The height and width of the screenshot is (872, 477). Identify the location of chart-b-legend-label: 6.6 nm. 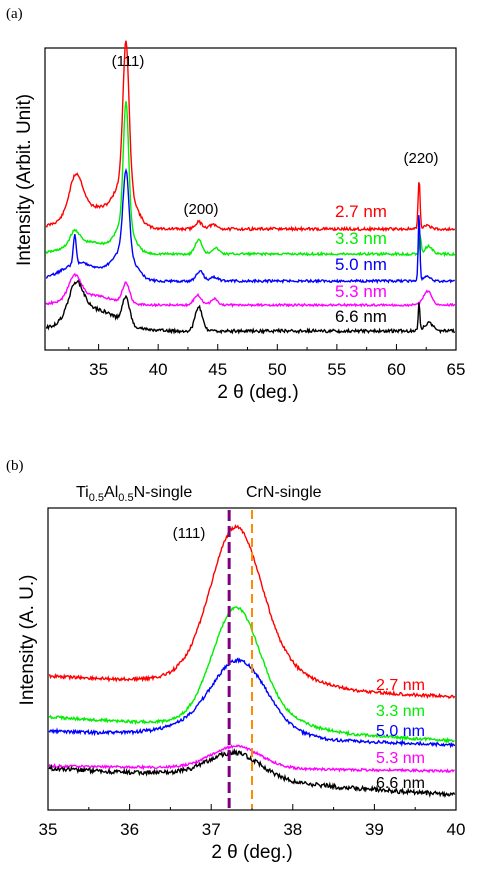
(400, 783).